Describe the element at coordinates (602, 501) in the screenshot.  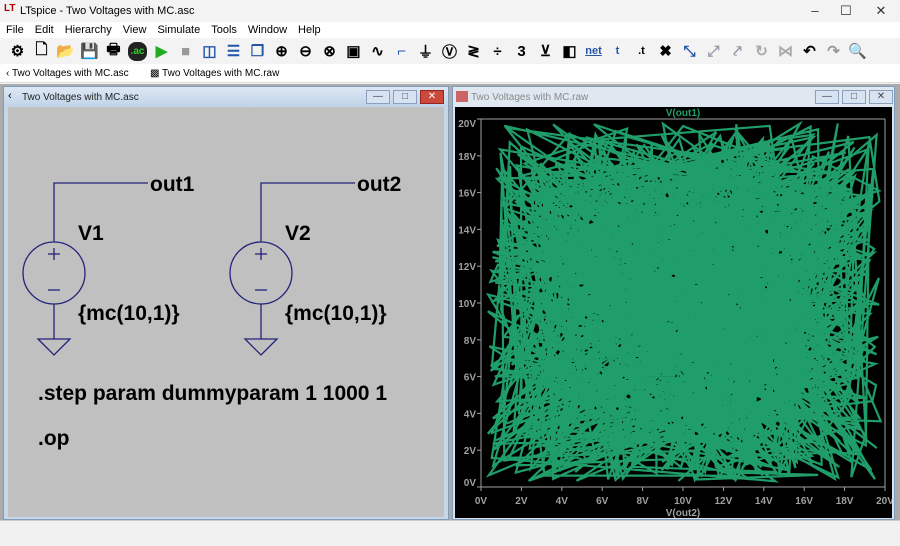
I see `x-tick-label: 6V` at that location.